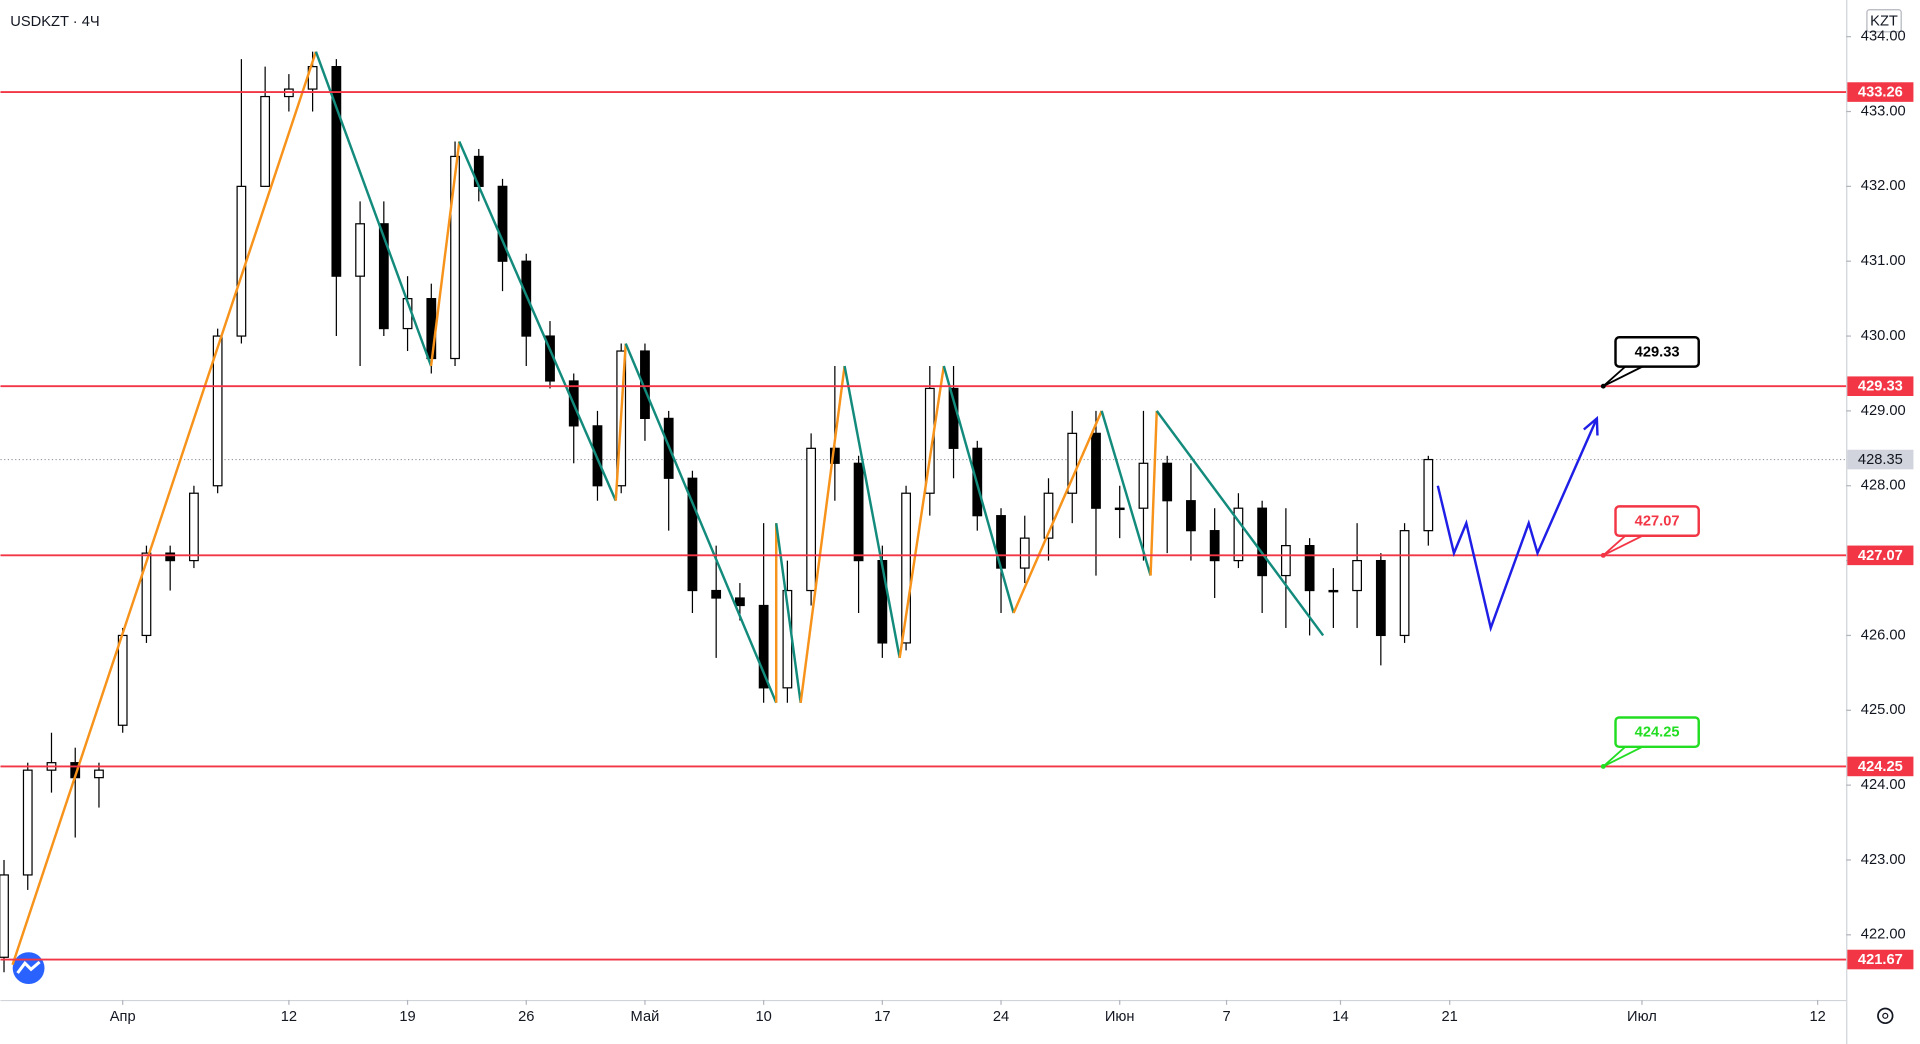 This screenshot has height=1044, width=1920. Describe the element at coordinates (1883, 111) in the screenshot. I see `y-tick-label: 433.00` at that location.